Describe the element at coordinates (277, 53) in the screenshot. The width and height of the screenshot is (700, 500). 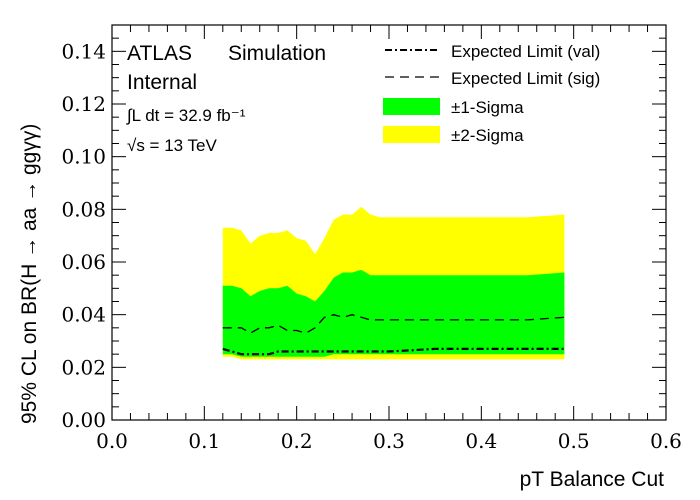
I see `simulation-label: Simulation` at that location.